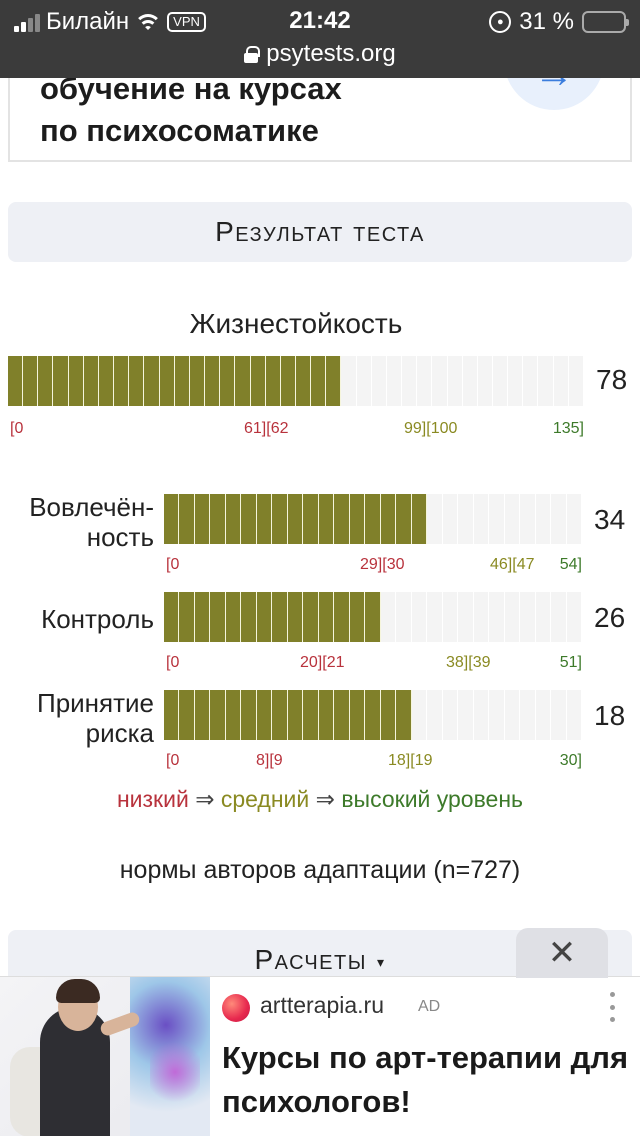  Describe the element at coordinates (119, 733) in the screenshot. I see `label-line: риска` at that location.